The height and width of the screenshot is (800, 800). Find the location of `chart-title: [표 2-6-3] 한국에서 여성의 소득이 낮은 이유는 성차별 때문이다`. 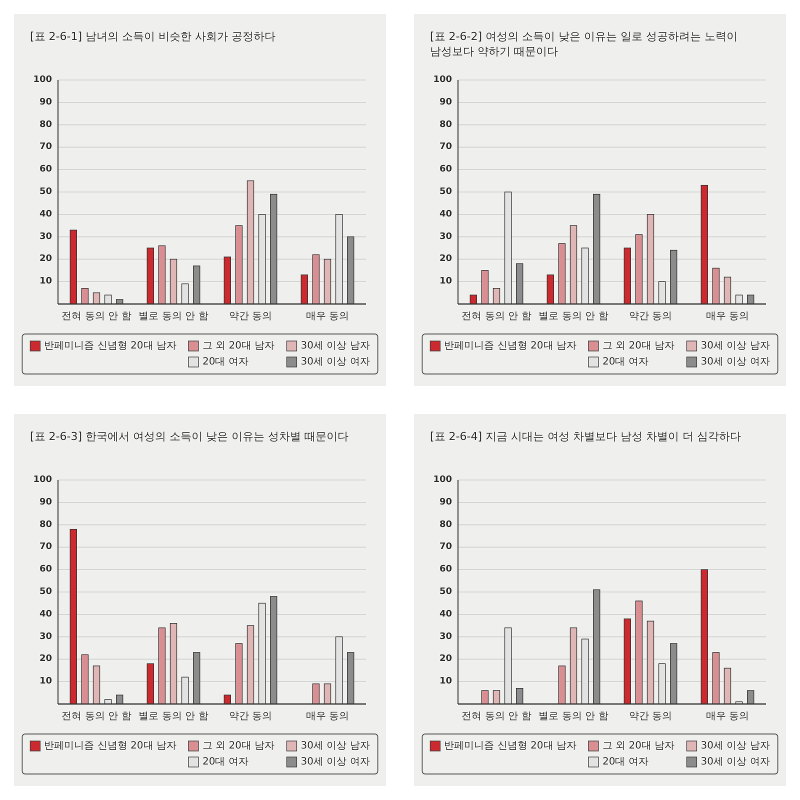

chart-title: [표 2-6-3] 한국에서 여성의 소득이 낮은 이유는 성차별 때문이다 is located at coordinates (189, 436).